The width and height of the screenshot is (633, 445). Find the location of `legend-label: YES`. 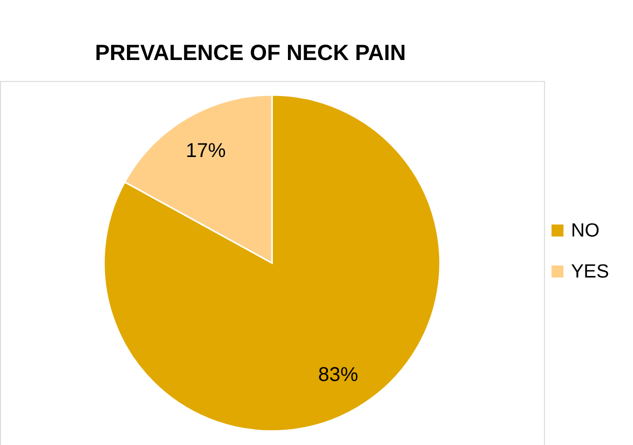

legend-label: YES is located at coordinates (590, 272).